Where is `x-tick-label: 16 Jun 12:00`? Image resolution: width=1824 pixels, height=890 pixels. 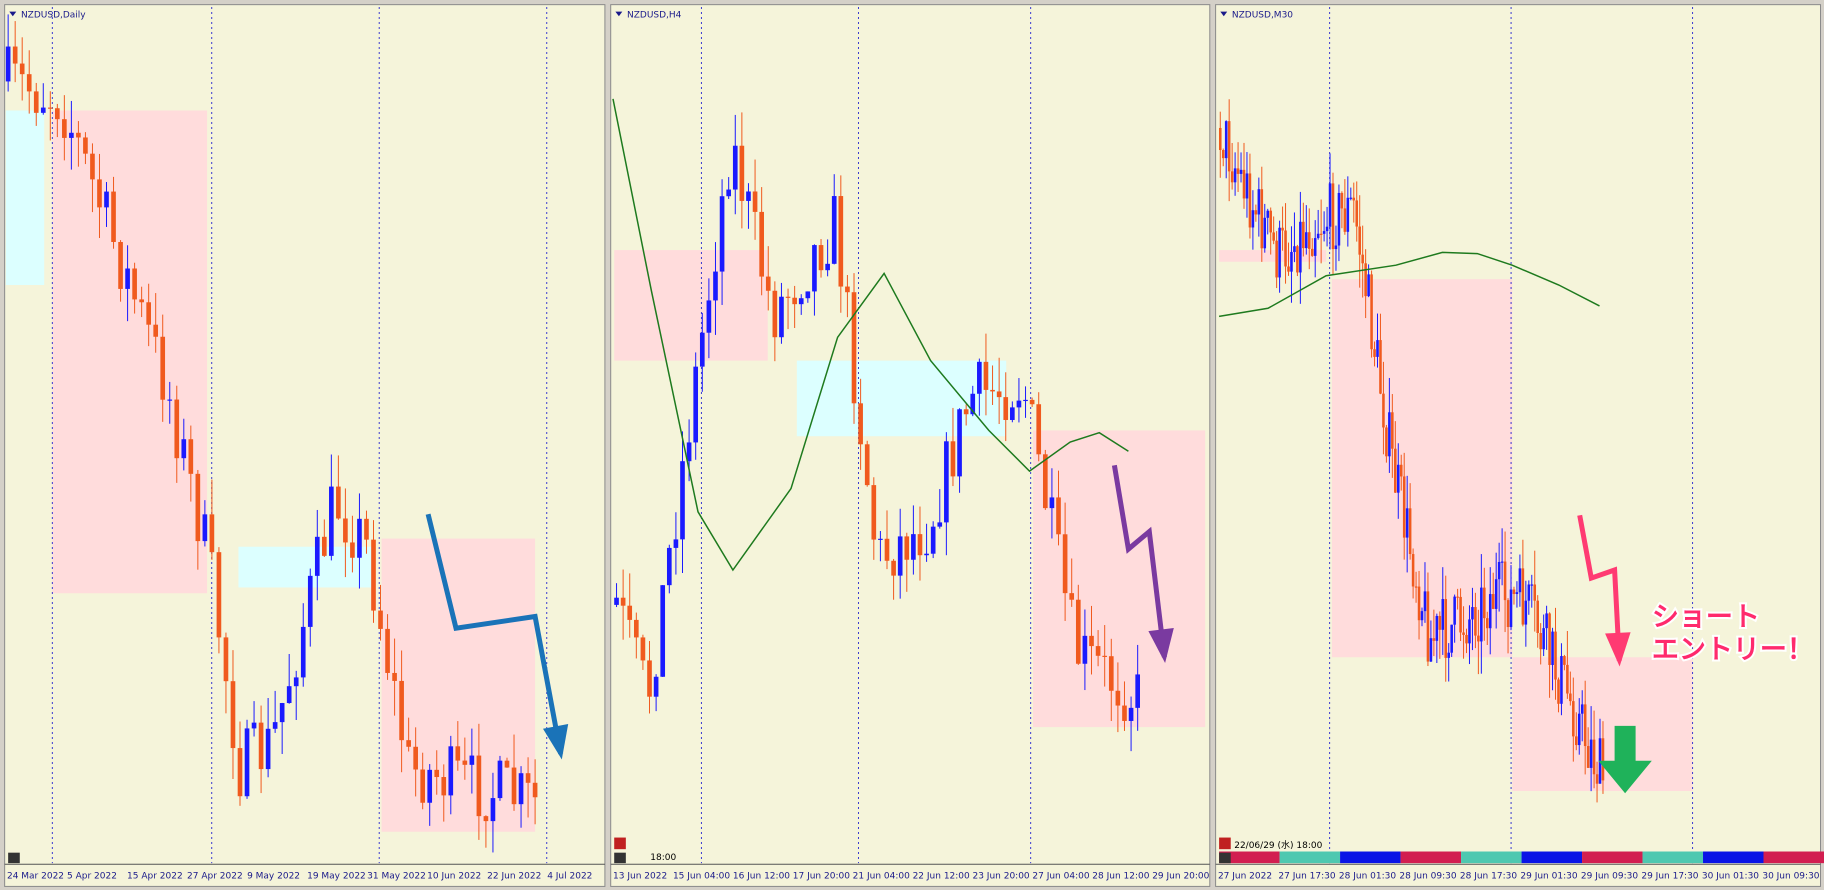 x-tick-label: 16 Jun 12:00 is located at coordinates (761, 876).